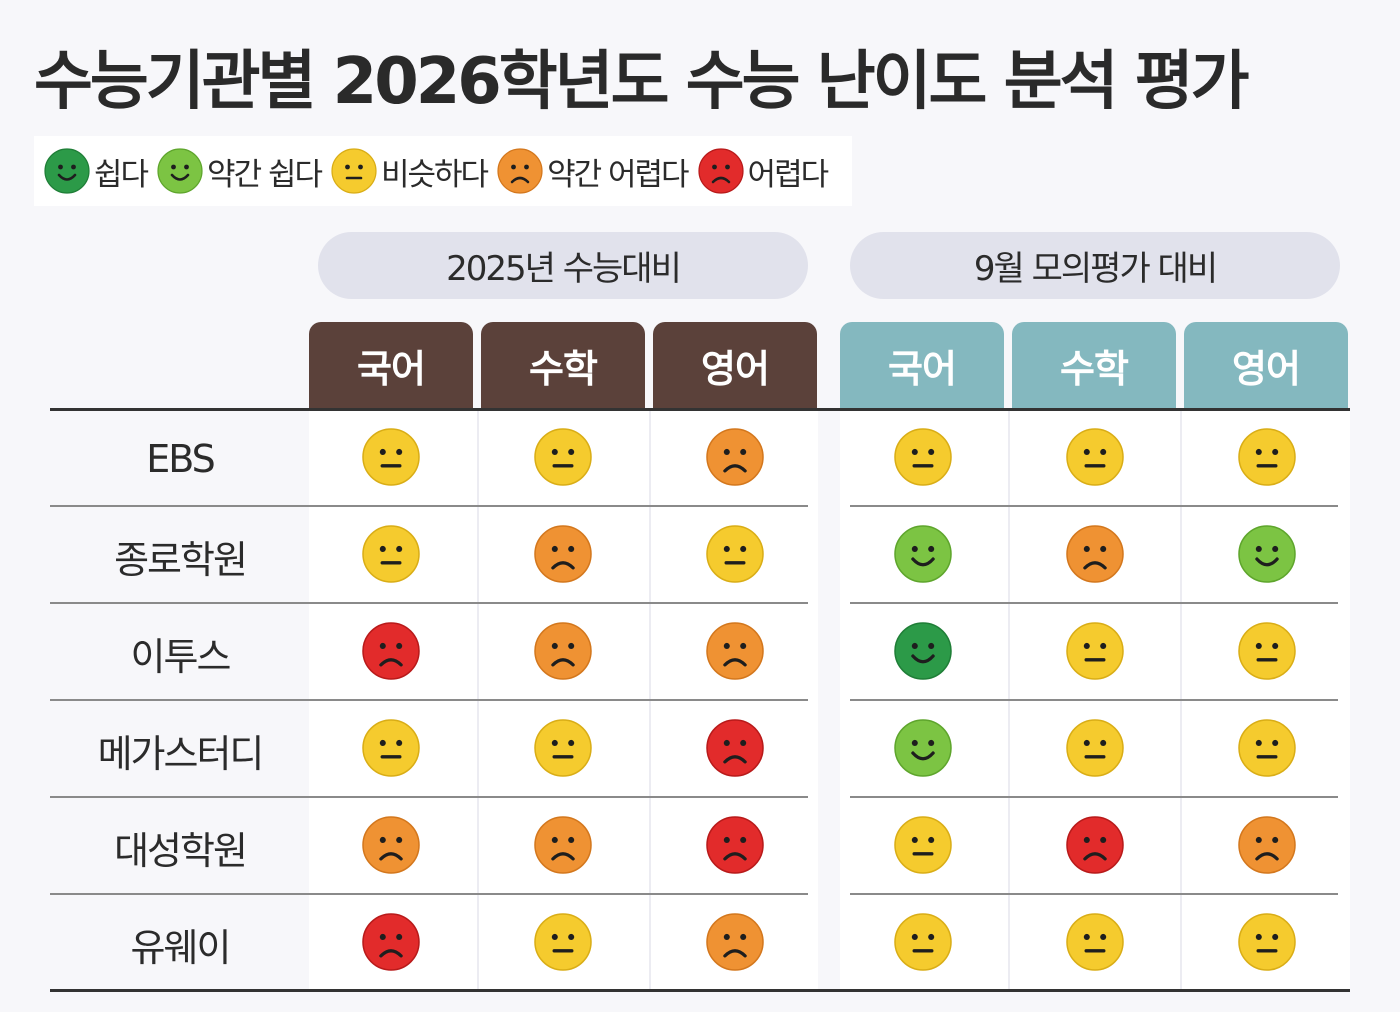 Image resolution: width=1400 pixels, height=1012 pixels. I want to click on table-top-rule, so click(700, 409).